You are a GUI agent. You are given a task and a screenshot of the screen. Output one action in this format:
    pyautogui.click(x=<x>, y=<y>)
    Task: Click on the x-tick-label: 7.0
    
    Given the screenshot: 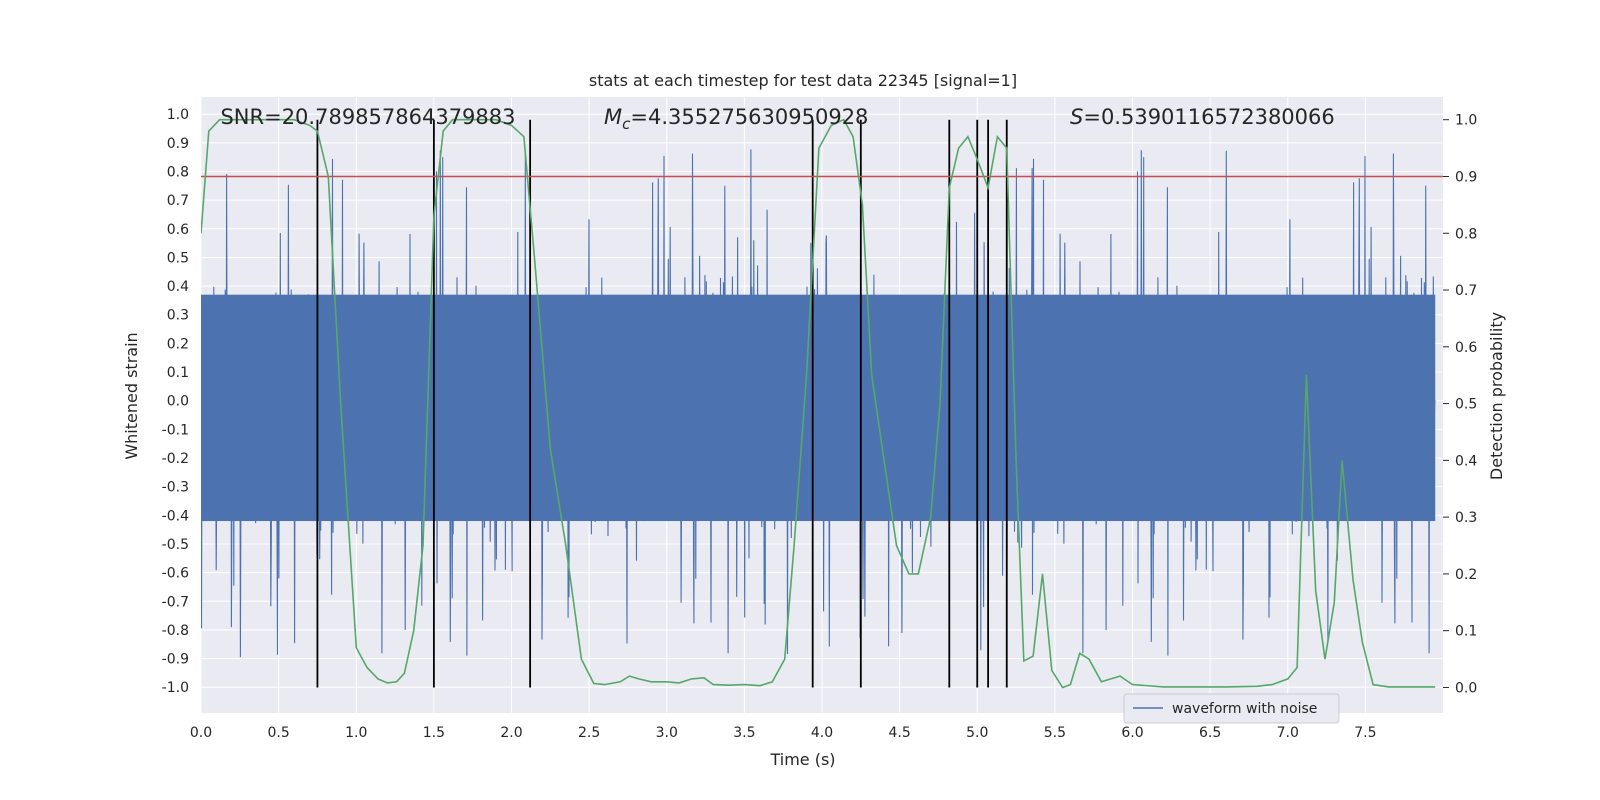 What is the action you would take?
    pyautogui.click(x=1288, y=733)
    